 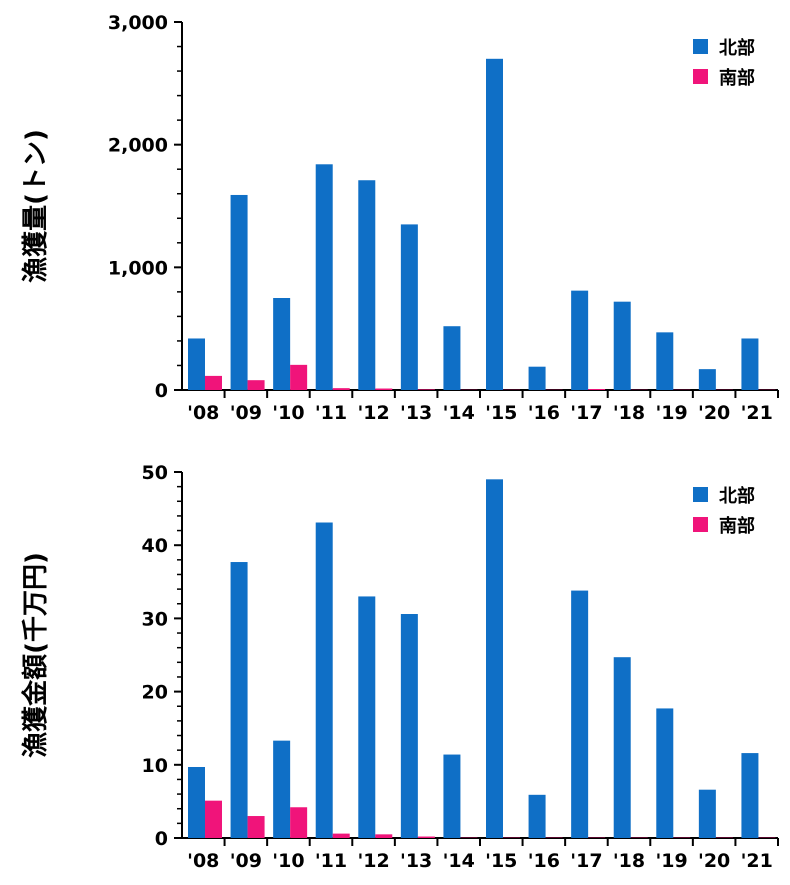 What do you see at coordinates (138, 23) in the screenshot?
I see `y-tick-label: 3,000` at bounding box center [138, 23].